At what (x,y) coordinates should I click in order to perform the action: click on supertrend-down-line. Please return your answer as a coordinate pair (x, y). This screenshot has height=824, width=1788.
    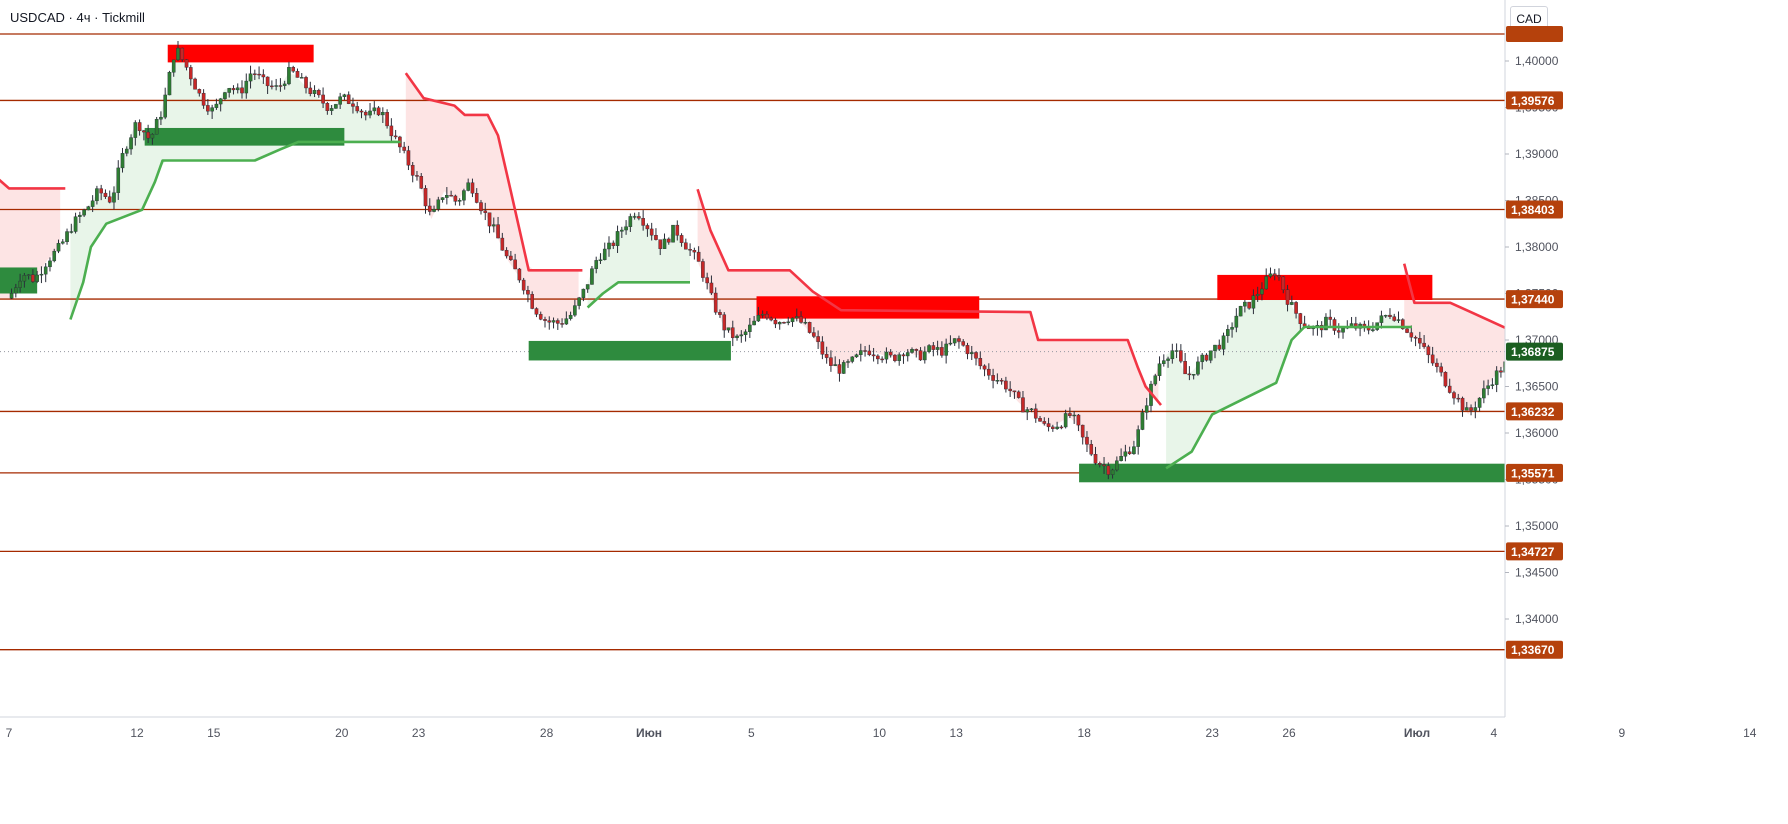
    Looking at the image, I should click on (1453, 296).